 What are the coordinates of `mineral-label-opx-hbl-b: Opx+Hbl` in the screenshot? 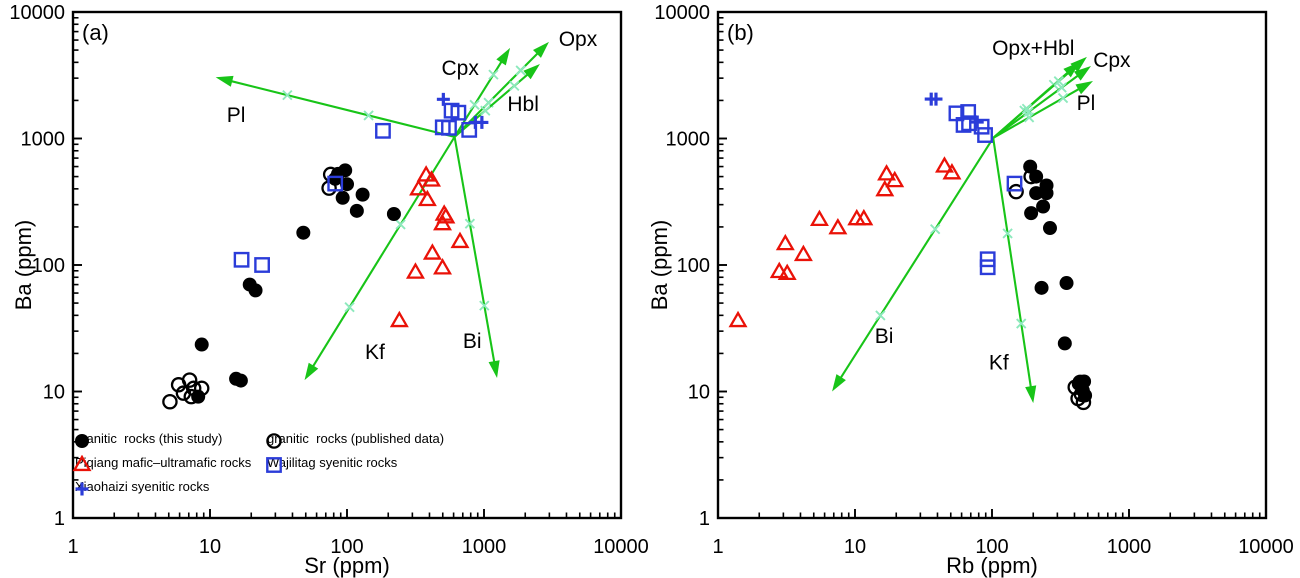 It's located at (1033, 48).